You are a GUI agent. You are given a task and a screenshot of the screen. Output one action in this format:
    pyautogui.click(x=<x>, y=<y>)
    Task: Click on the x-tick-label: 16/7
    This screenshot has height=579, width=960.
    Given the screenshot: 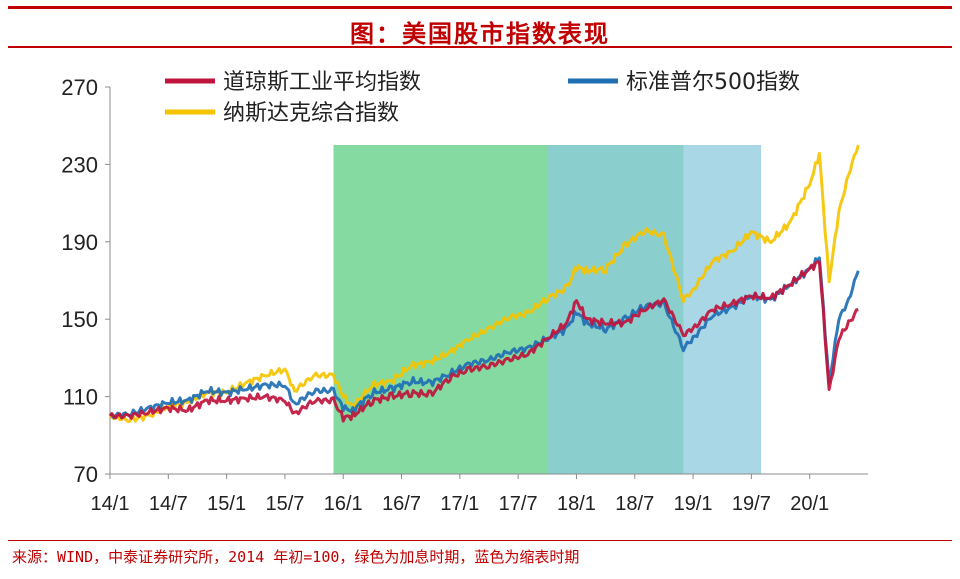 What is the action you would take?
    pyautogui.click(x=401, y=504)
    